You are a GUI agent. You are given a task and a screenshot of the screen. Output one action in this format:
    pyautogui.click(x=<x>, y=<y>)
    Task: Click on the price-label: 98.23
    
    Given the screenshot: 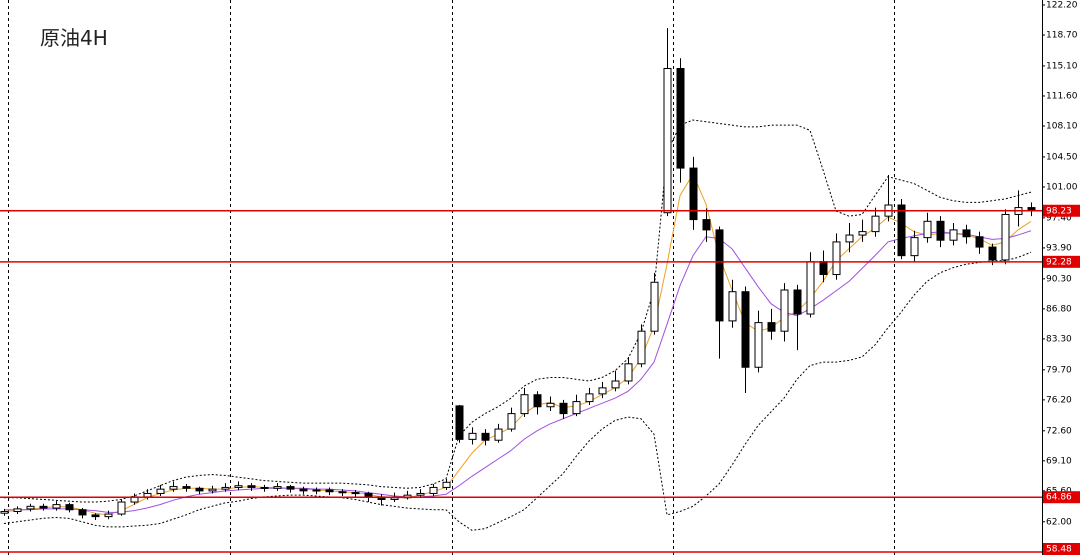 What is the action you would take?
    pyautogui.click(x=1059, y=211)
    